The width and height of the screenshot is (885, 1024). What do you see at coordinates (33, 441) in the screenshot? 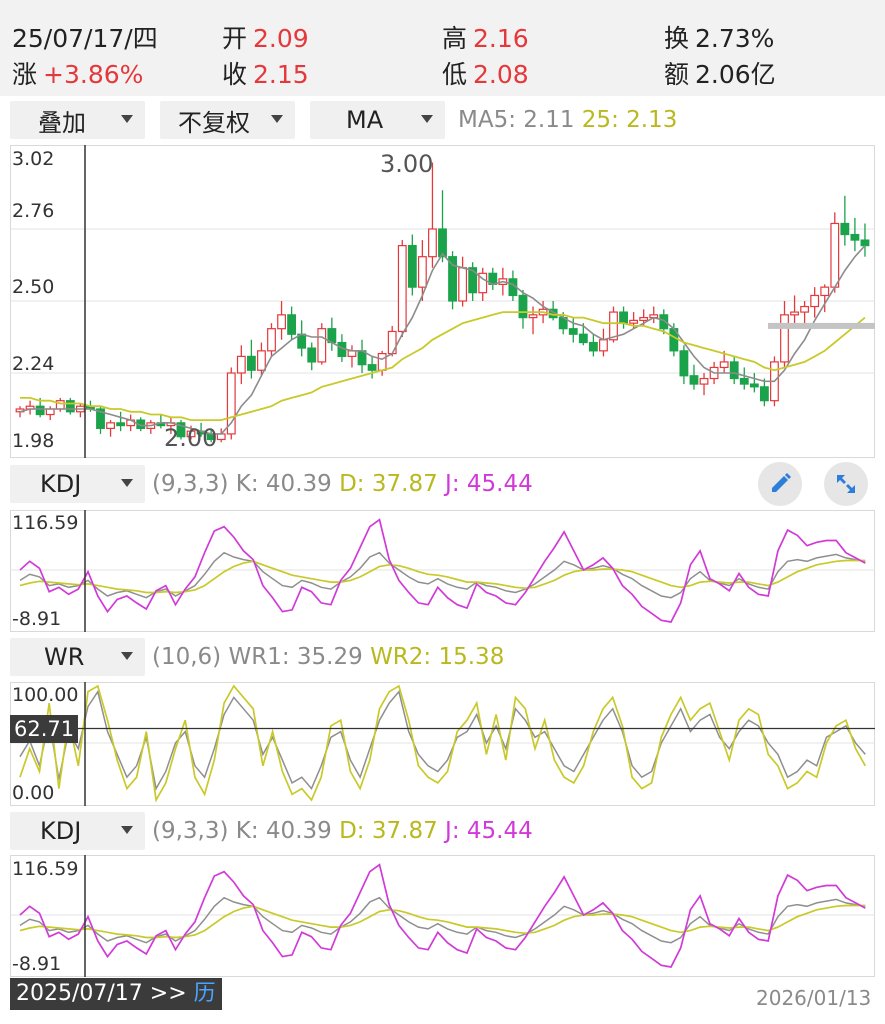
I see `y-tick-min: 1.98` at bounding box center [33, 441].